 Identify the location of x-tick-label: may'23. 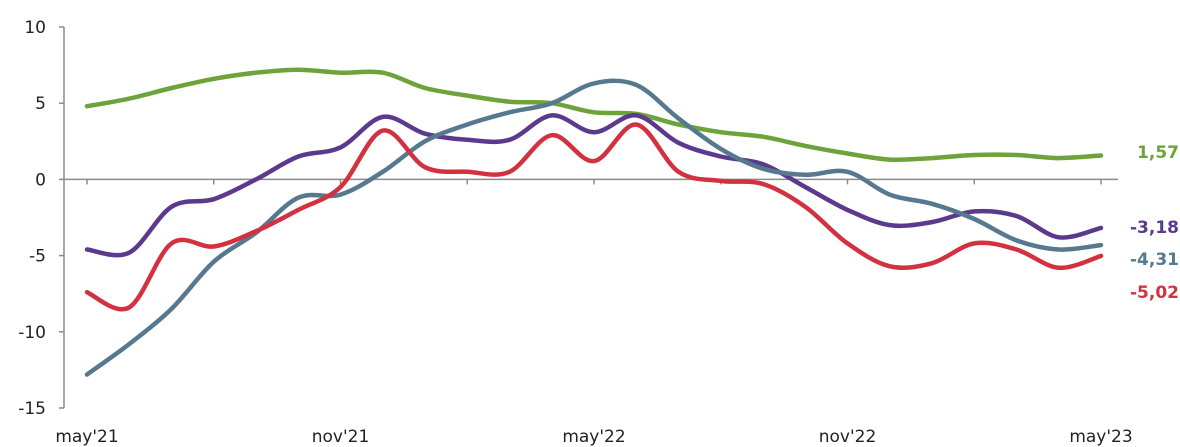
(1100, 437).